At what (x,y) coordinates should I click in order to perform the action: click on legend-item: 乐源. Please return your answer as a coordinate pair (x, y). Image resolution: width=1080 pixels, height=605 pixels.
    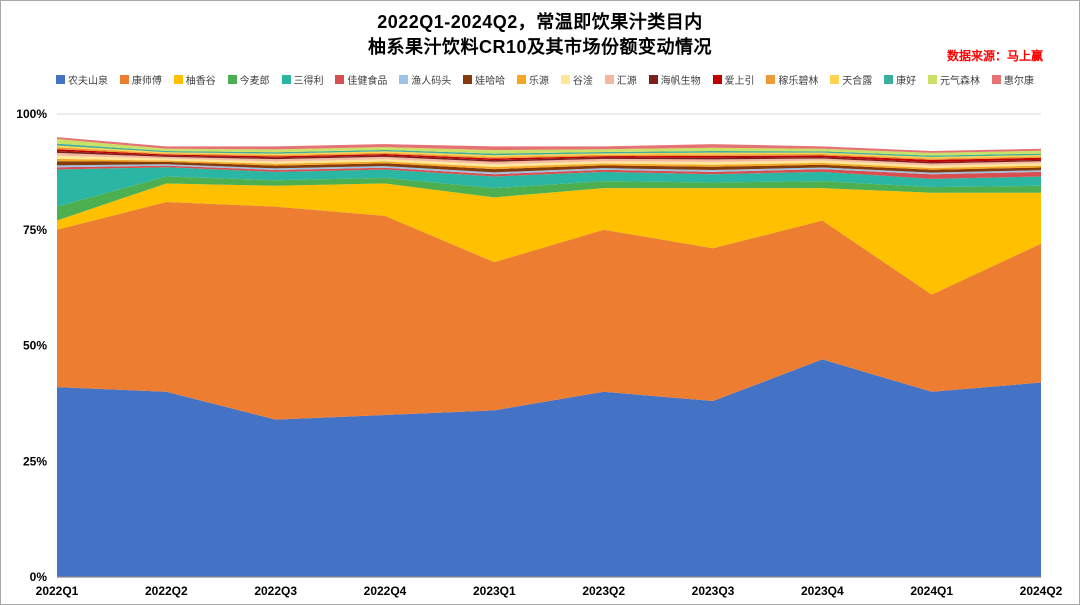
    Looking at the image, I should click on (533, 79).